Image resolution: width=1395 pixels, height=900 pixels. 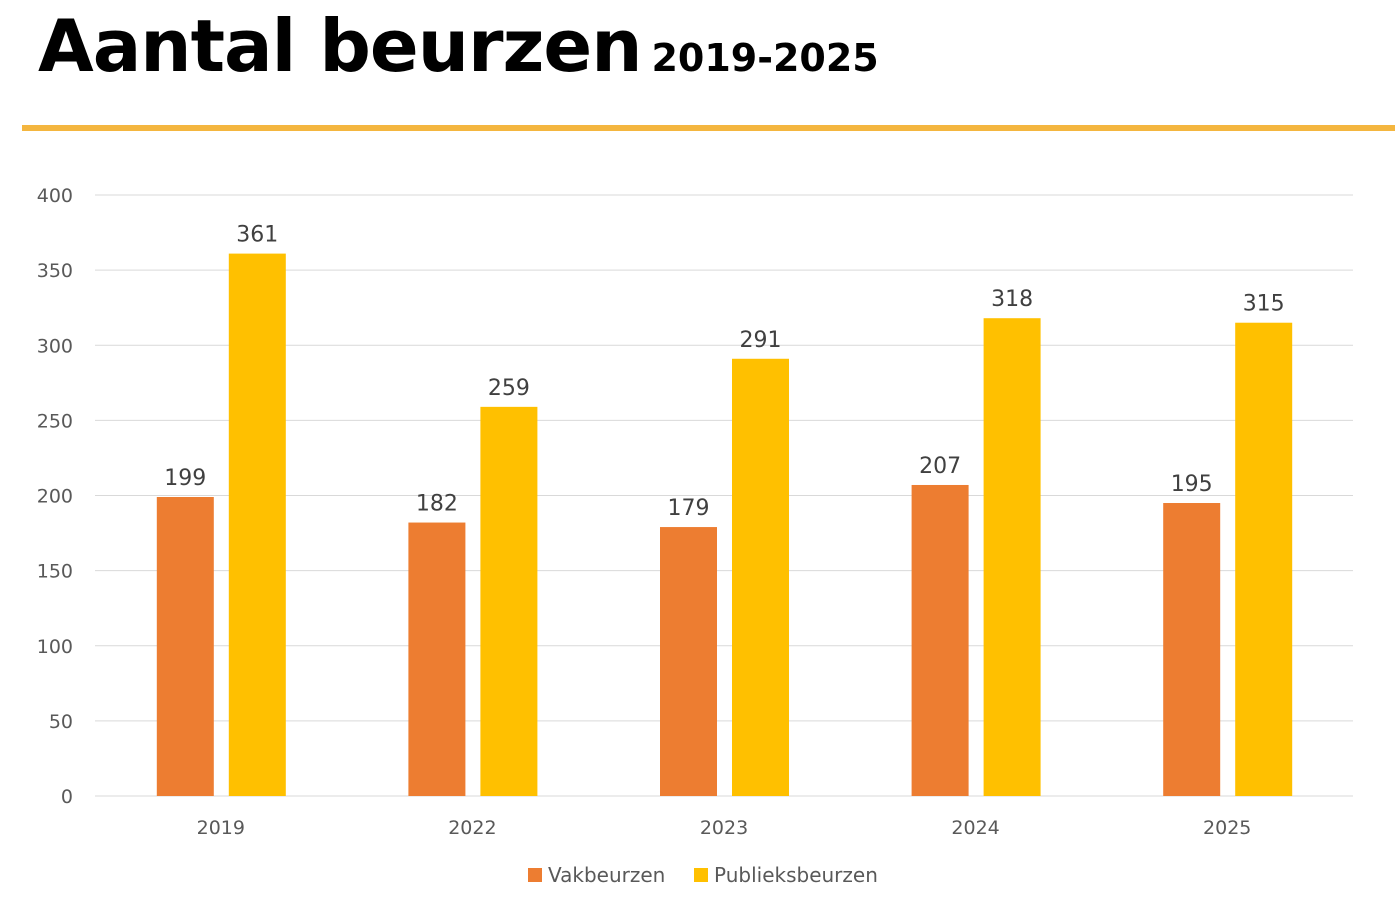 I want to click on bar-vakbeurzen-2019, so click(x=185, y=646).